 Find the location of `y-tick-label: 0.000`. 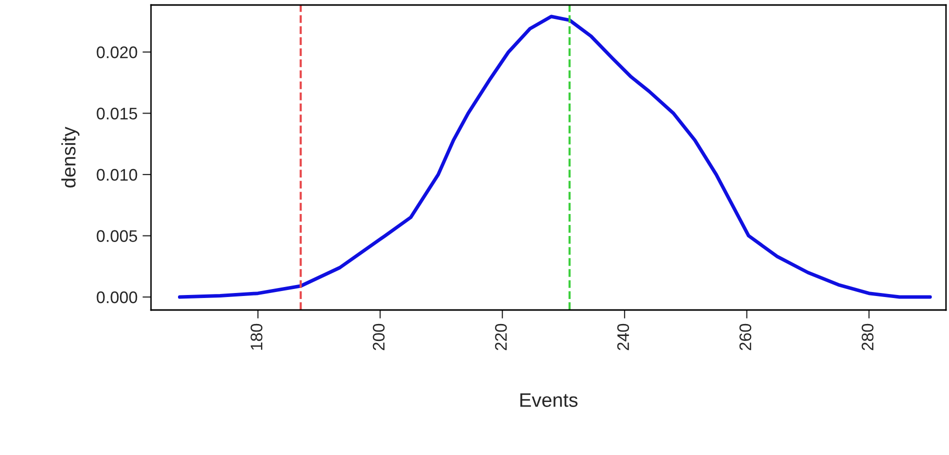

y-tick-label: 0.000 is located at coordinates (117, 297).